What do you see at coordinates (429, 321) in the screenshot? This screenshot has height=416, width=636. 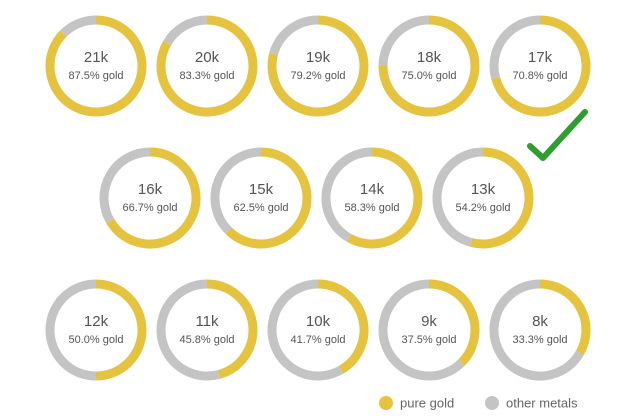 I see `donut-title: 9k` at bounding box center [429, 321].